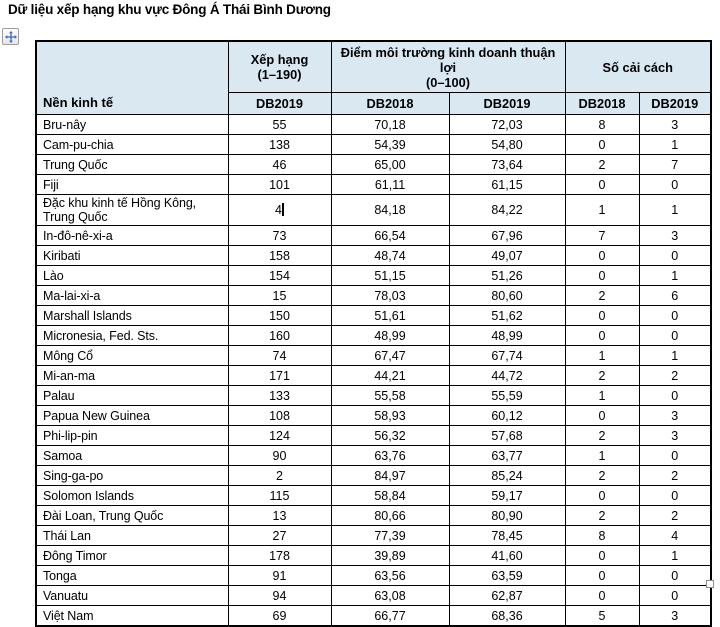 The height and width of the screenshot is (627, 720). Describe the element at coordinates (602, 124) in the screenshot. I see `reforms-2018-cell: 8` at that location.